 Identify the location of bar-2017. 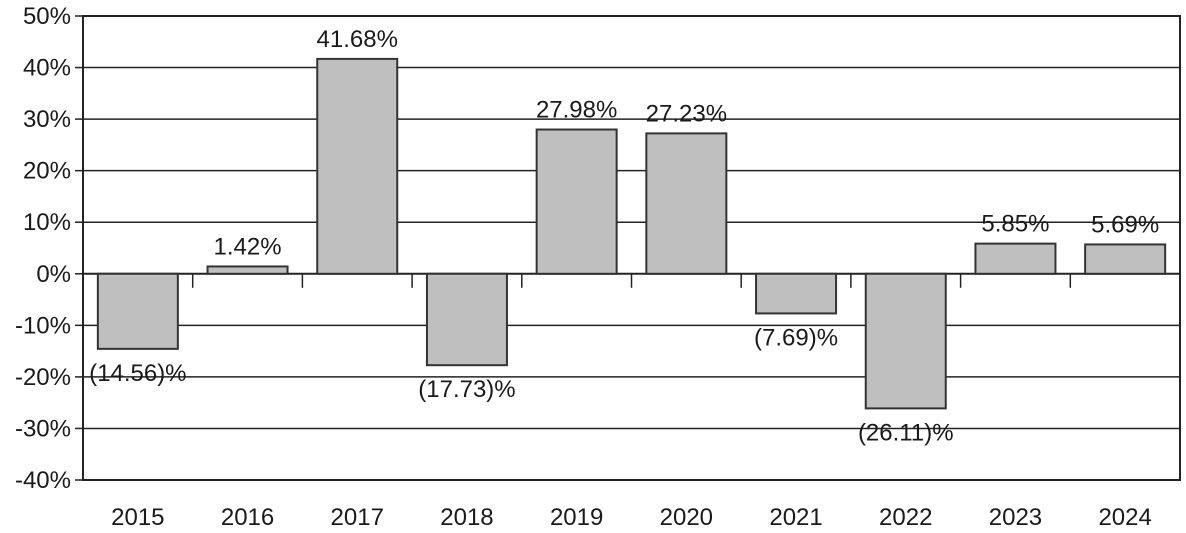
(357, 166).